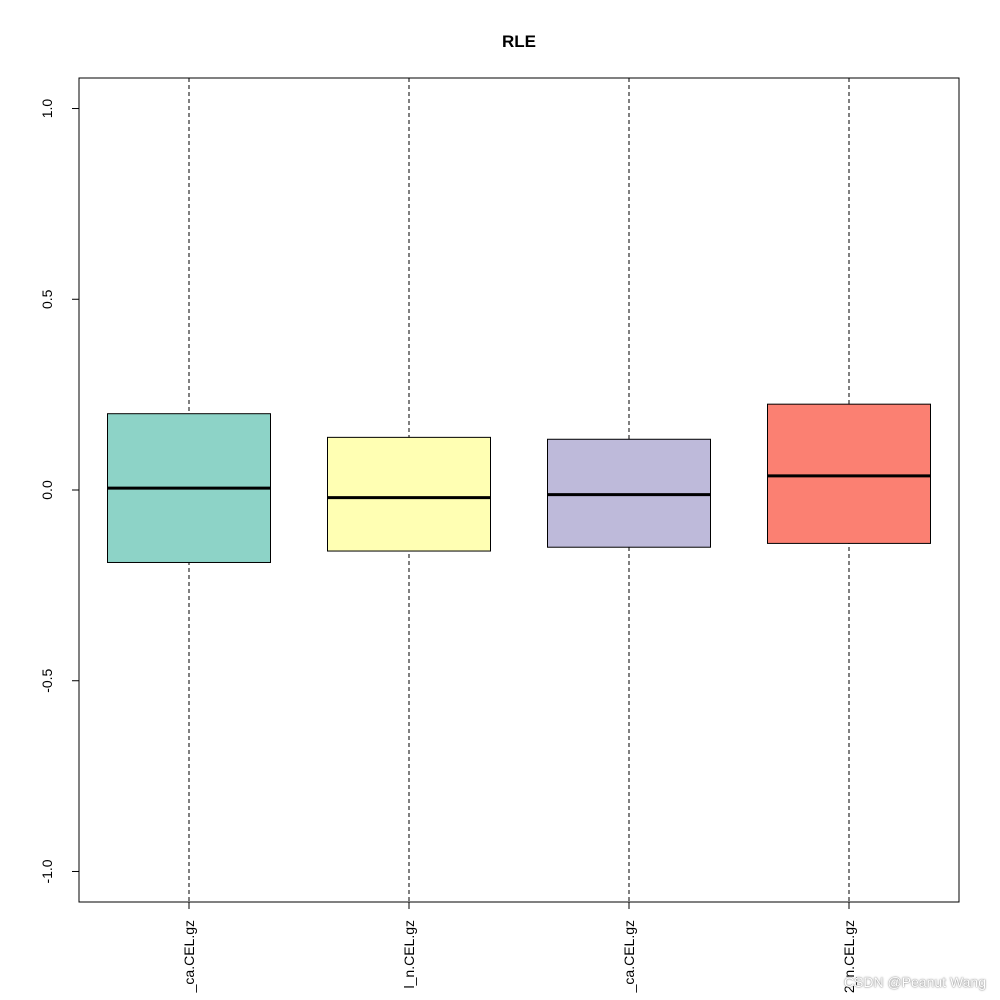 Image resolution: width=1000 pixels, height=1000 pixels. Describe the element at coordinates (409, 954) in the screenshot. I see `x-tick-label: l_n.CEL.gz` at that location.